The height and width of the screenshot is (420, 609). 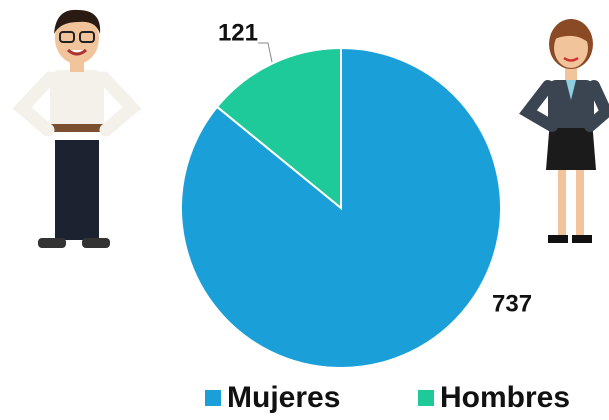 What do you see at coordinates (564, 131) in the screenshot?
I see `woman-illustration` at bounding box center [564, 131].